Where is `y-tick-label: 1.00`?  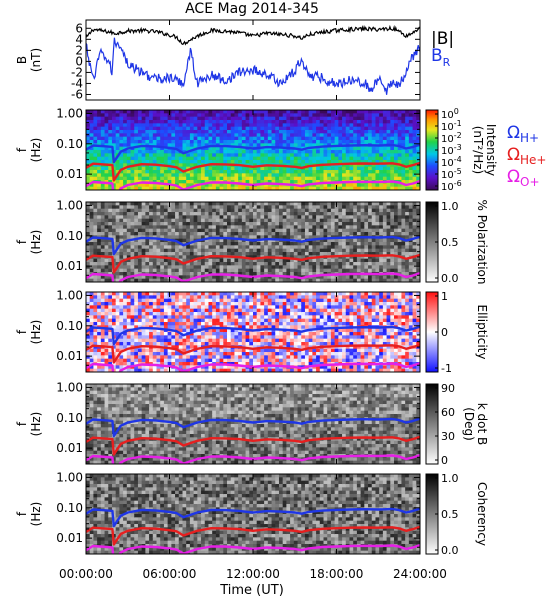 y-tick-label: 1.00 is located at coordinates (69, 113).